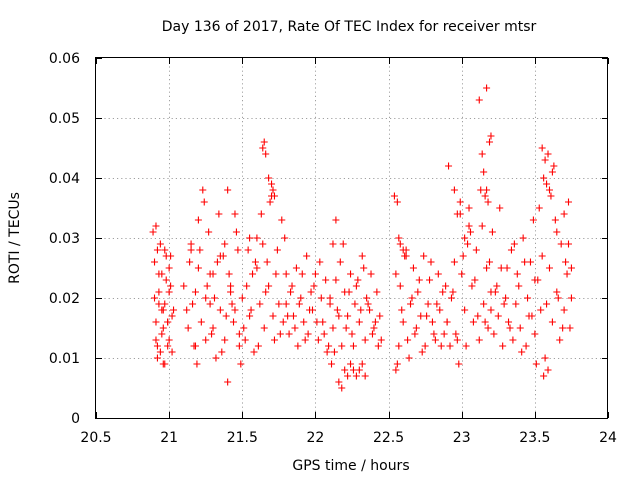 The width and height of the screenshot is (640, 480). Describe the element at coordinates (64, 119) in the screenshot. I see `y-tick-label: 0.05` at that location.